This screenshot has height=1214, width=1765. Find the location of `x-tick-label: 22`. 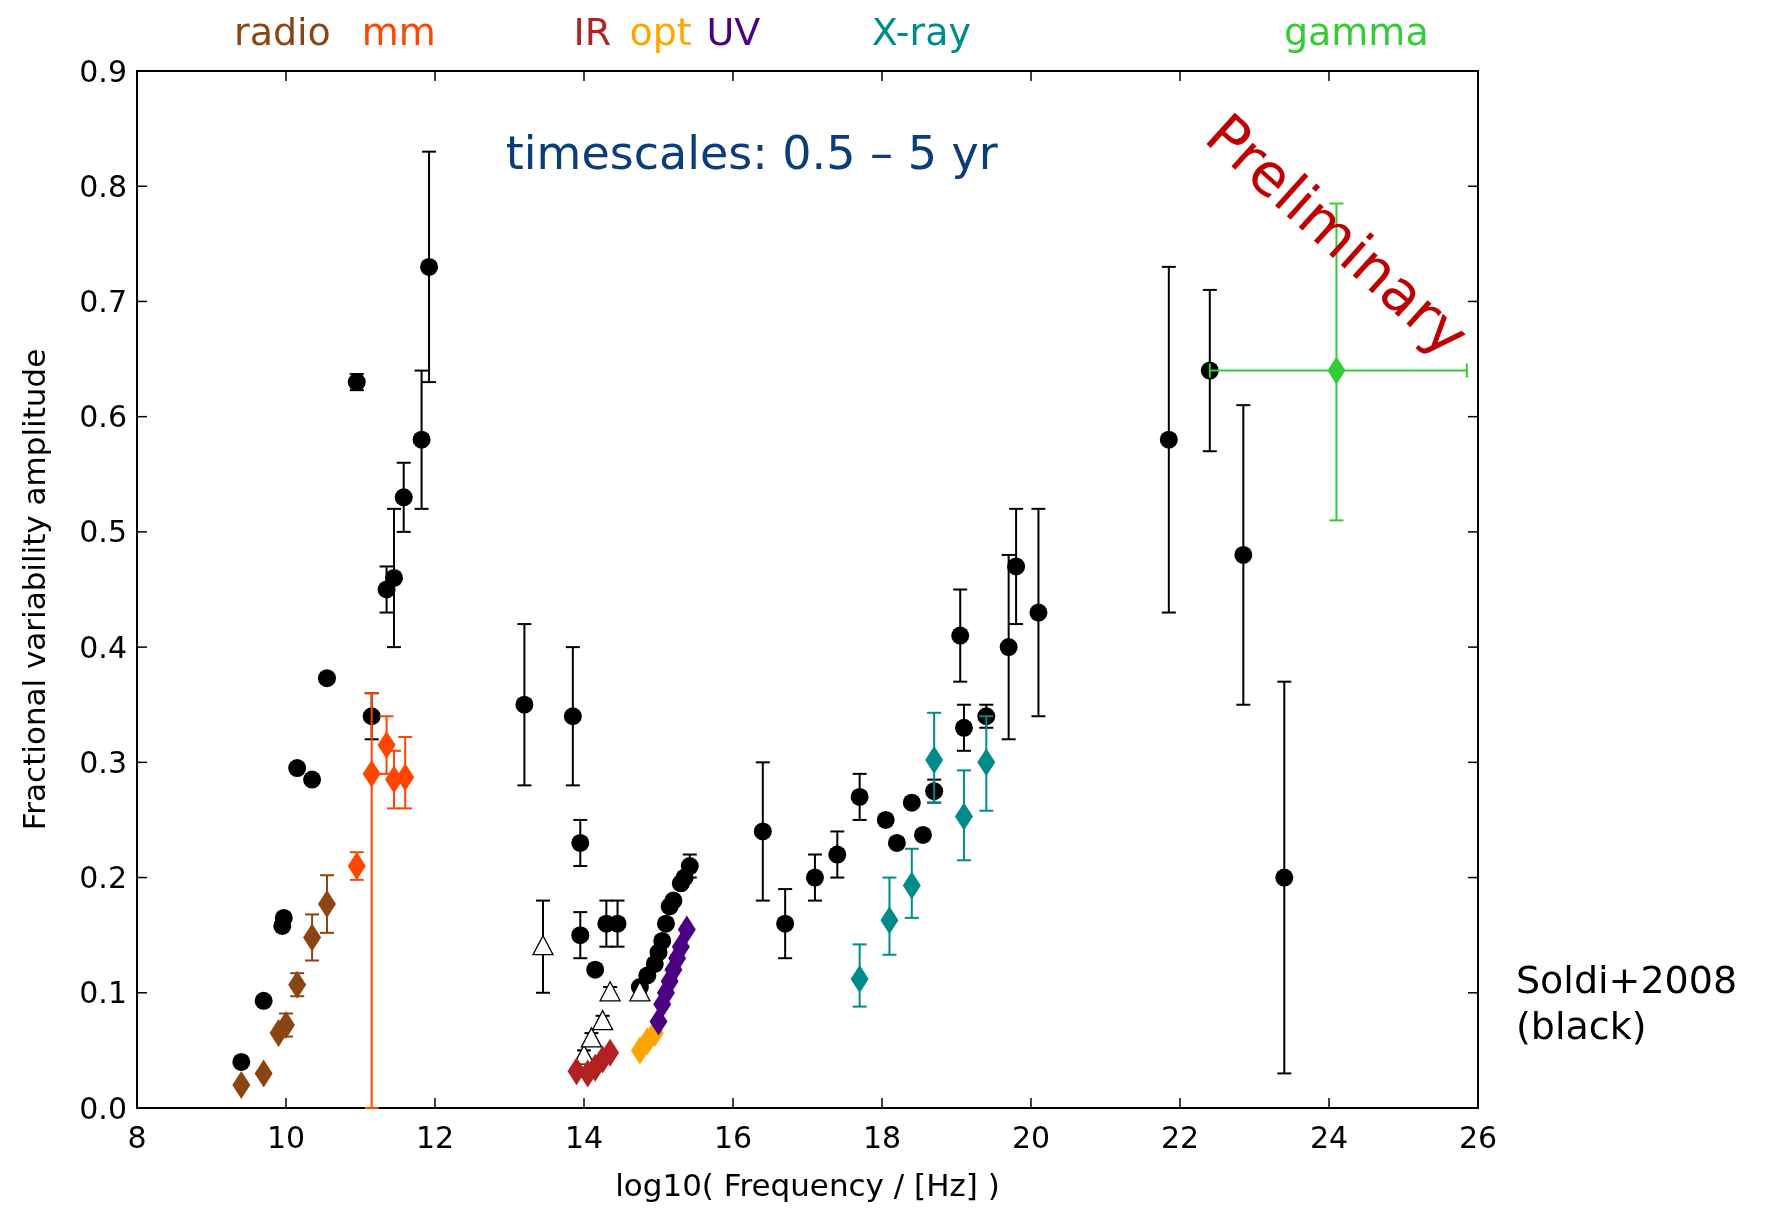

x-tick-label: 22 is located at coordinates (1180, 1137).